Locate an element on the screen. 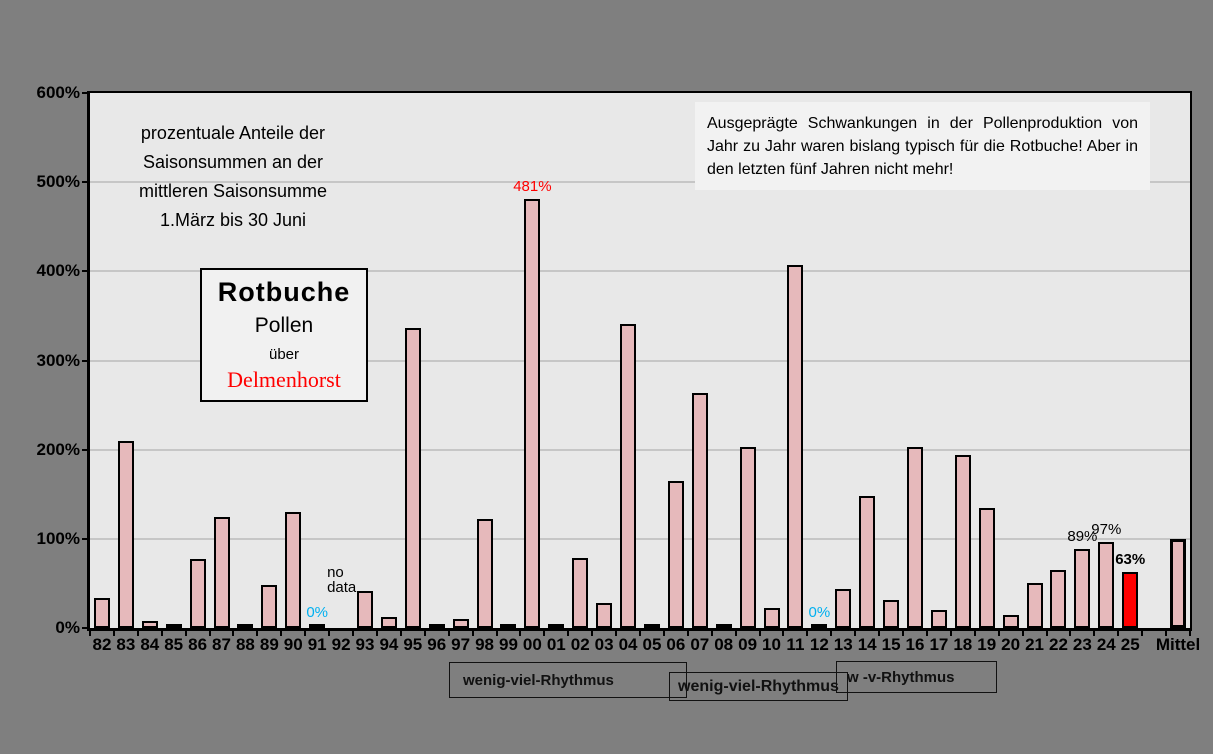 This screenshot has width=1213, height=754. x-axis-label-85: 85 is located at coordinates (174, 644).